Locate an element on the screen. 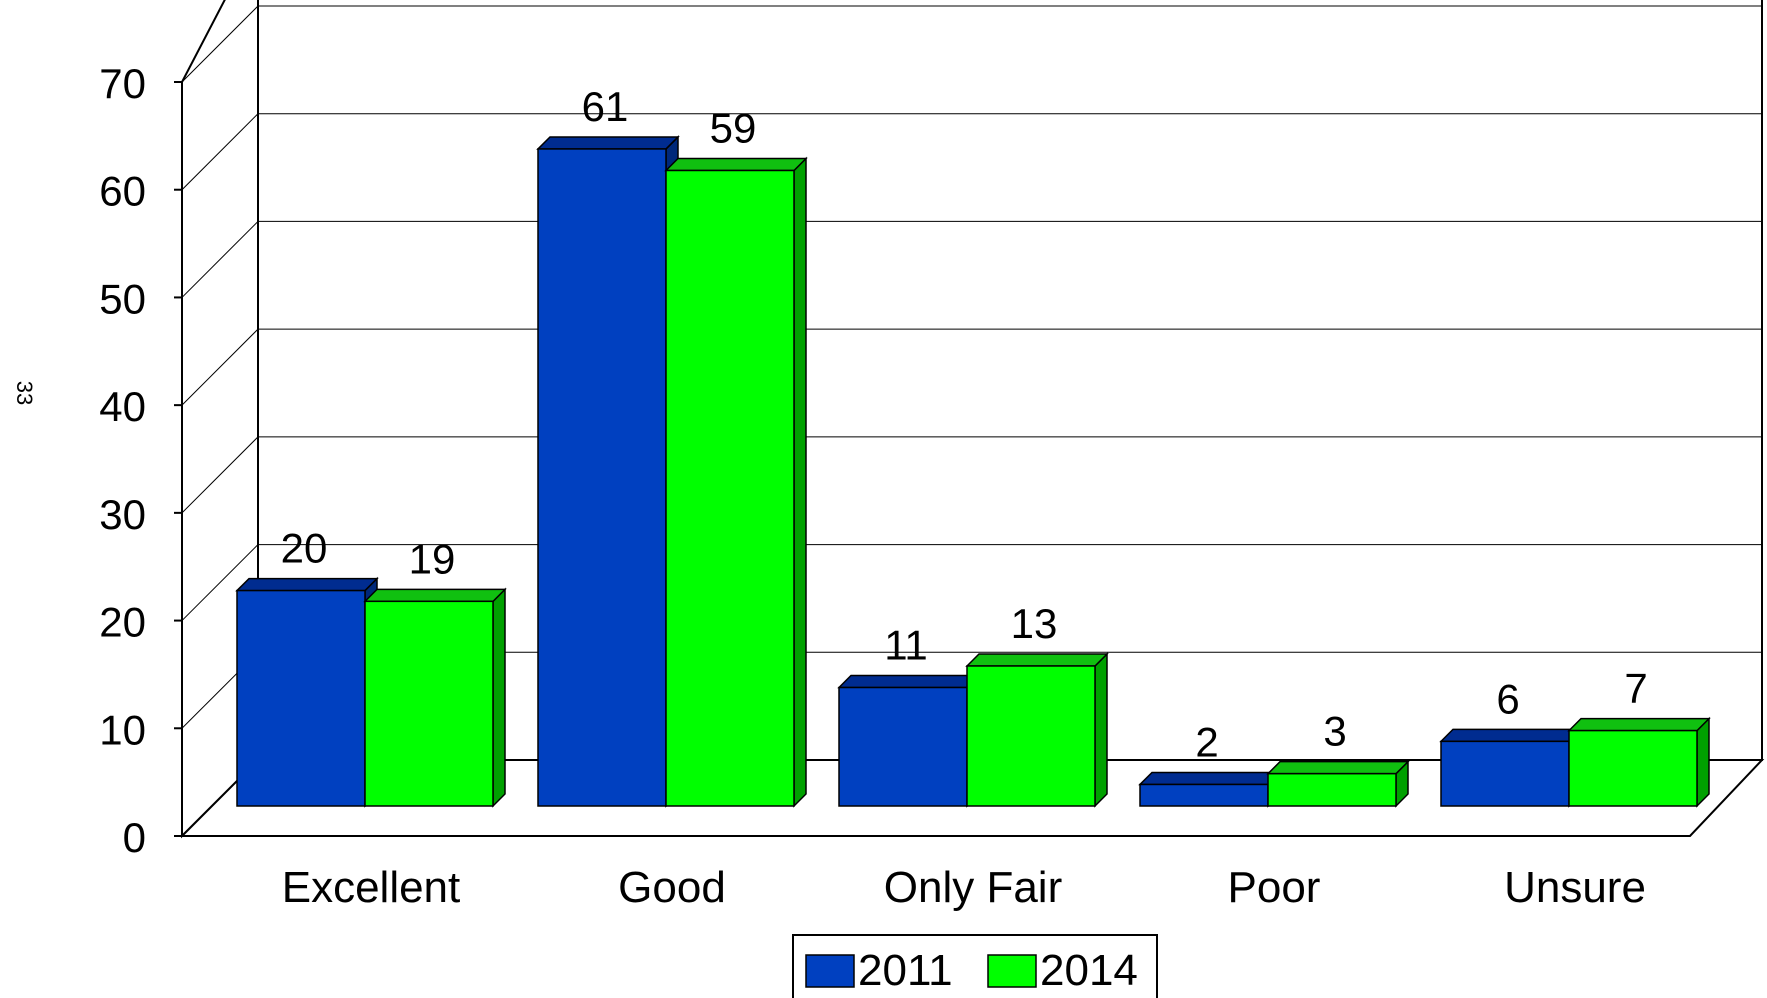  data-label: 11 is located at coordinates (906, 645).